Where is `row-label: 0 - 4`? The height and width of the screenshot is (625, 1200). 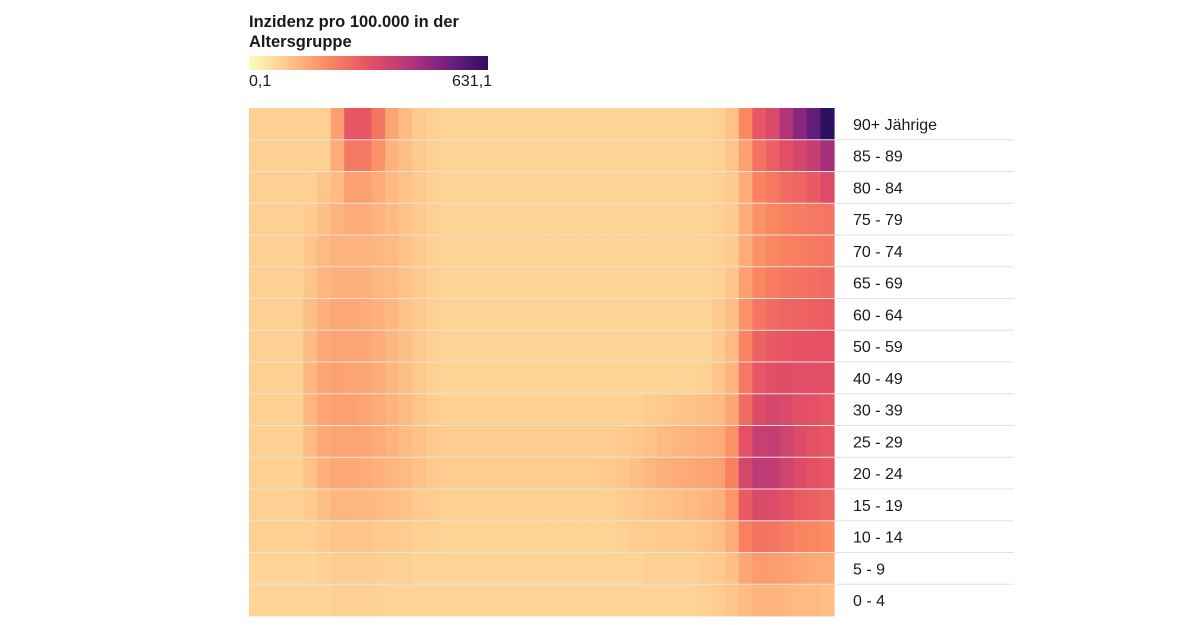 row-label: 0 - 4 is located at coordinates (869, 601).